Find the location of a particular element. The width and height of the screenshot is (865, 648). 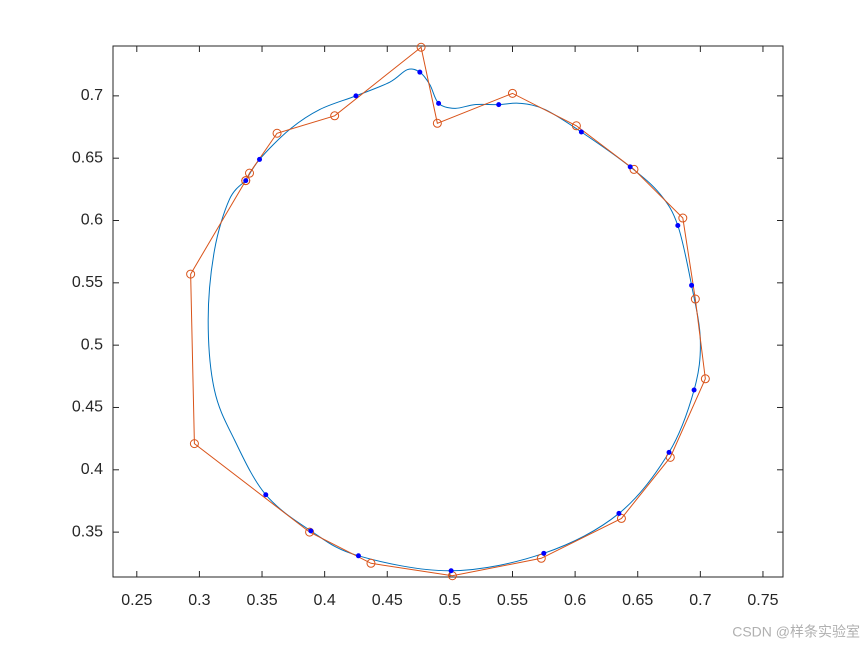

x-tick-label: 0.4 is located at coordinates (325, 600).